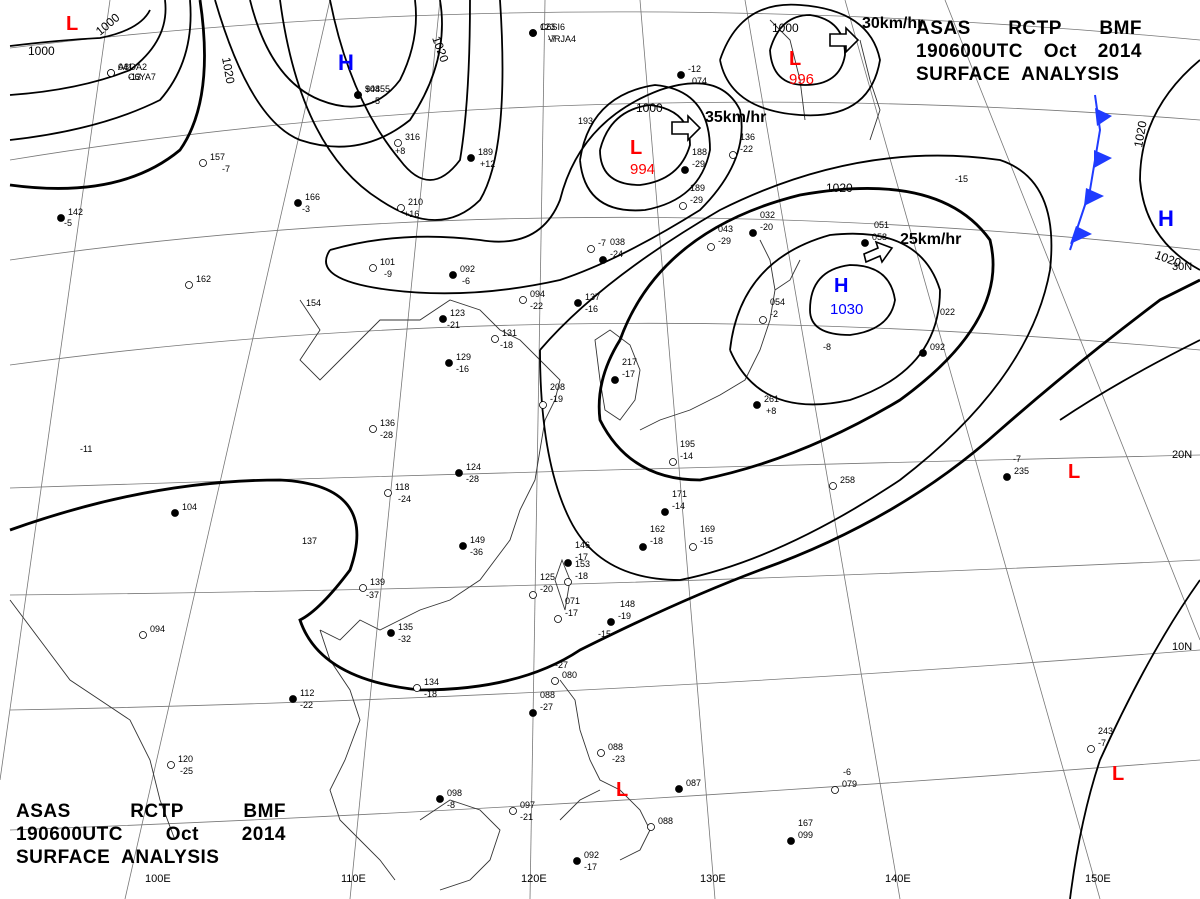  What do you see at coordinates (357, 755) in the screenshot?
I see `coast-indochina` at bounding box center [357, 755].